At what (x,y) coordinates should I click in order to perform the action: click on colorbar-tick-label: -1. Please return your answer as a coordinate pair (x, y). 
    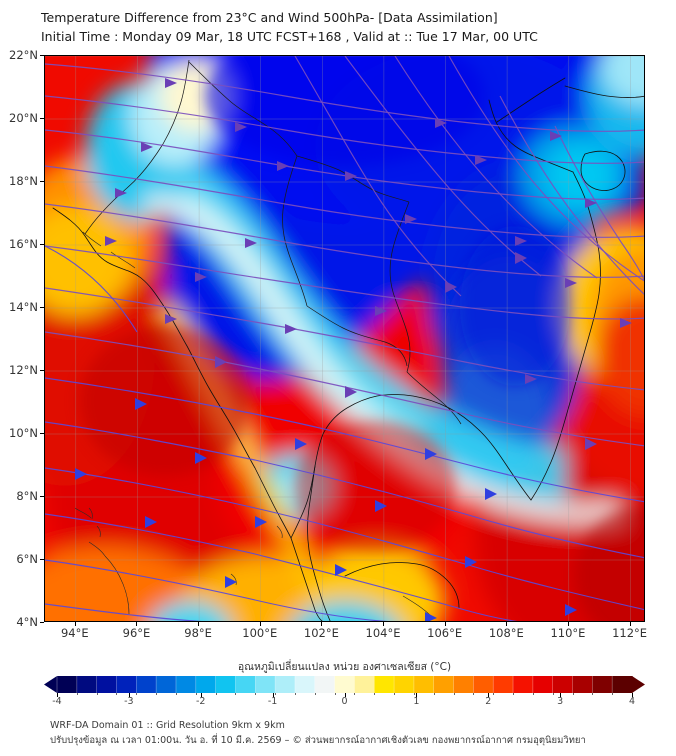
    Looking at the image, I should click on (272, 701).